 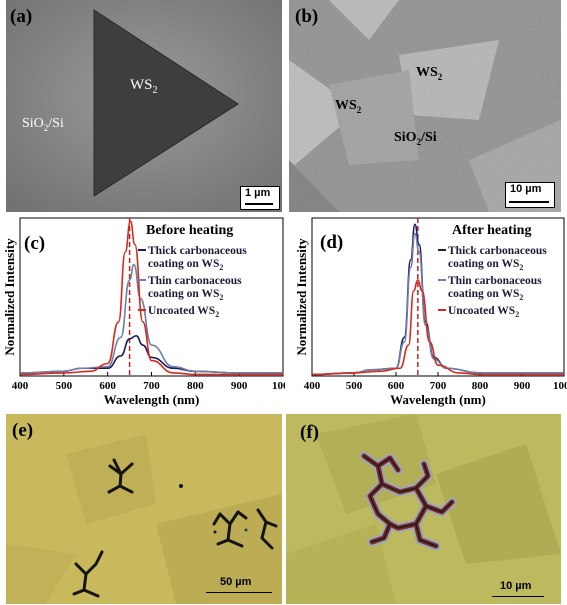 What do you see at coordinates (189, 230) in the screenshot?
I see `chart-title: Before heating` at bounding box center [189, 230].